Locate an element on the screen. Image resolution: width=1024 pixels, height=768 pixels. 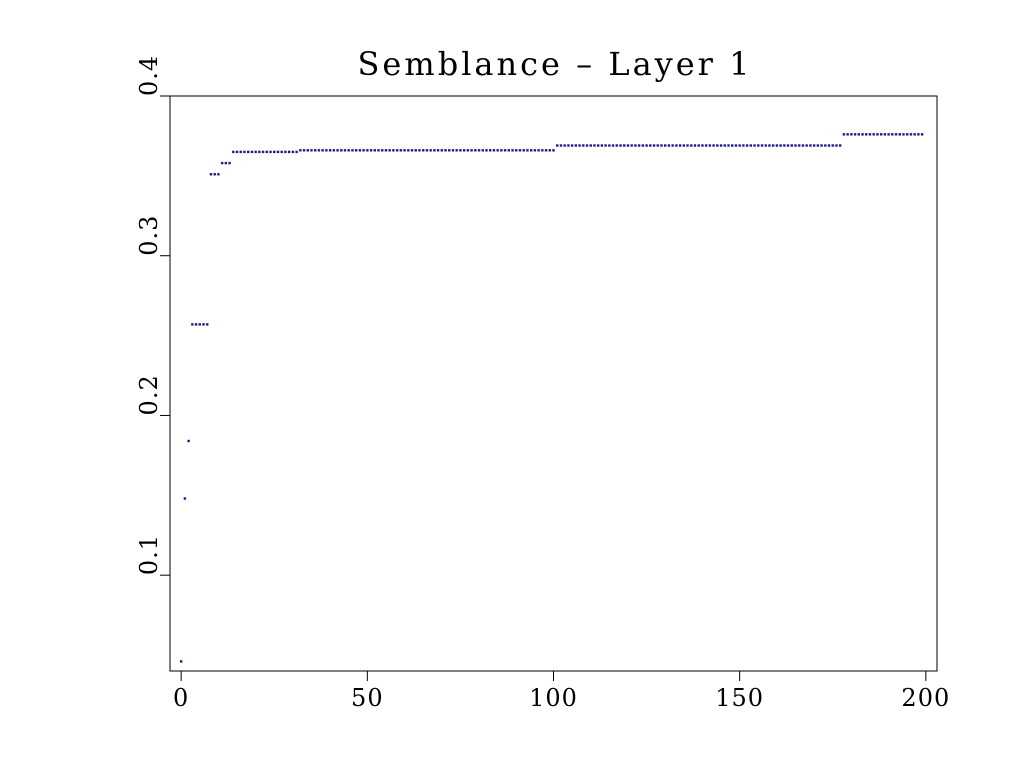
y-axis: 0.1 0.2 0.3 0.4 is located at coordinates (152, 315).